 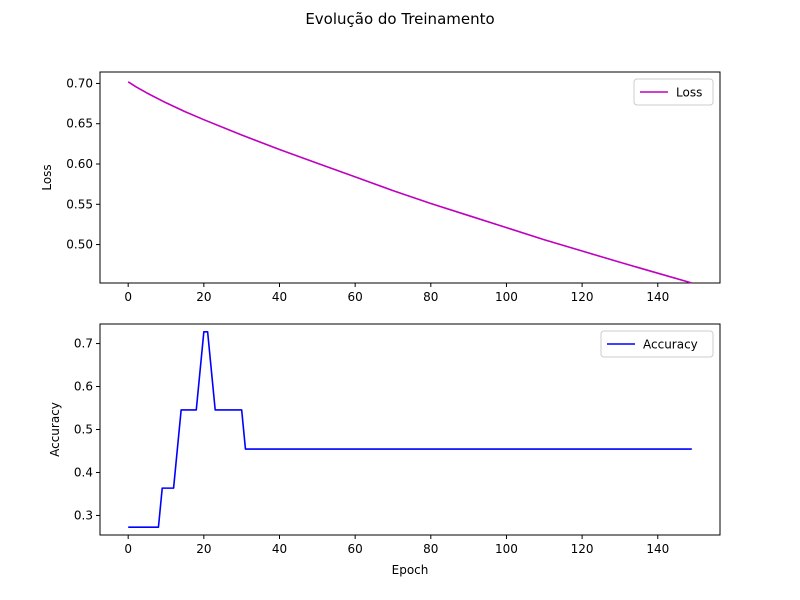 What do you see at coordinates (673, 92) in the screenshot?
I see `loss-legend-box` at bounding box center [673, 92].